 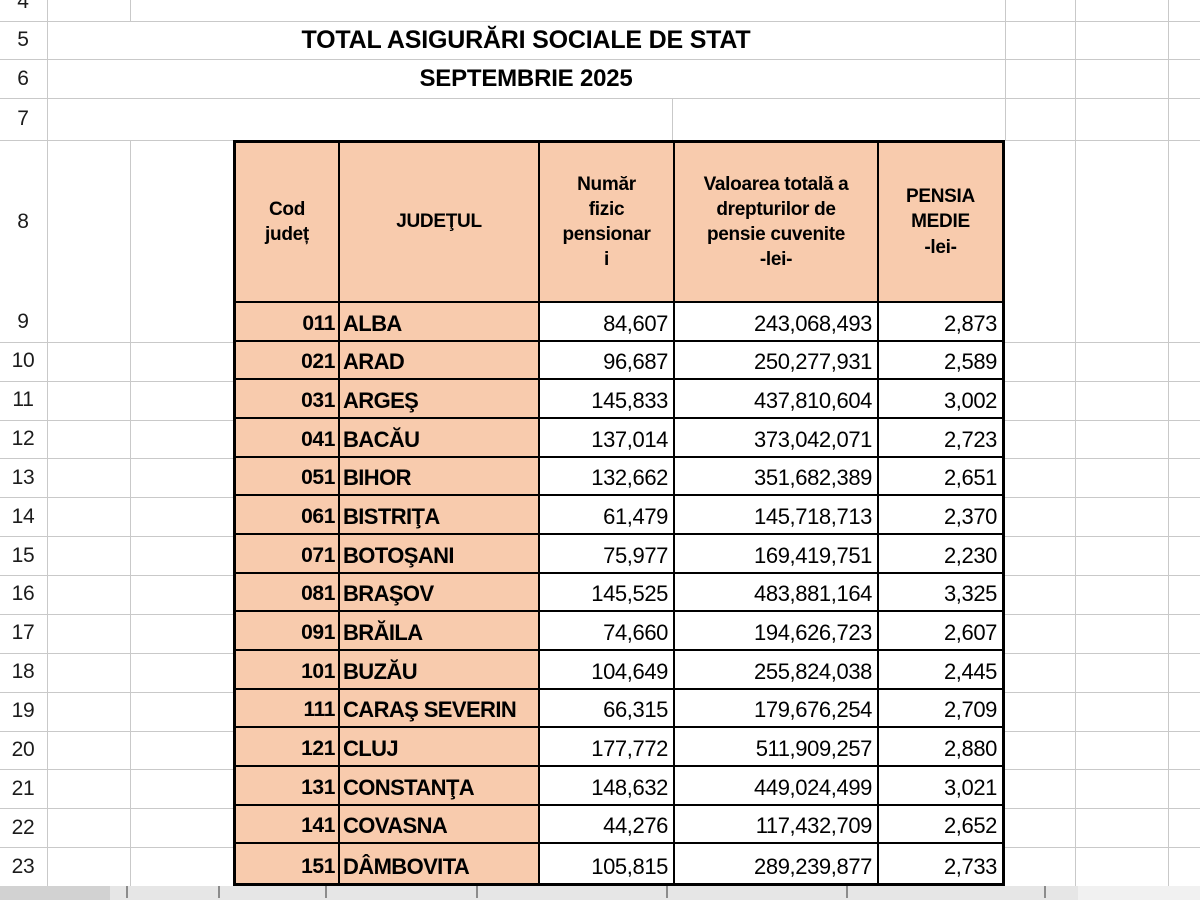 I want to click on cell-pensia: 2,880, so click(x=940, y=747).